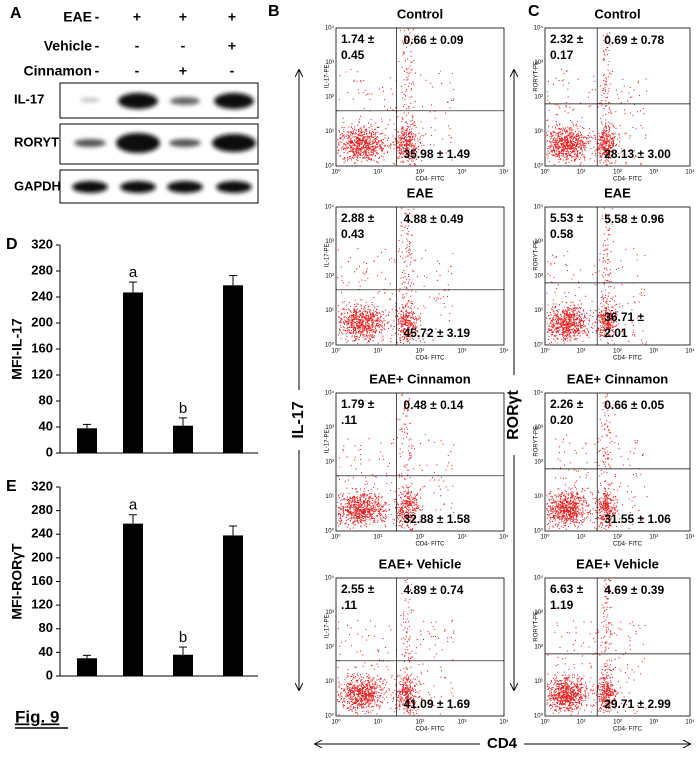 The image size is (700, 759). What do you see at coordinates (12, 244) in the screenshot?
I see `panel-label: D` at bounding box center [12, 244].